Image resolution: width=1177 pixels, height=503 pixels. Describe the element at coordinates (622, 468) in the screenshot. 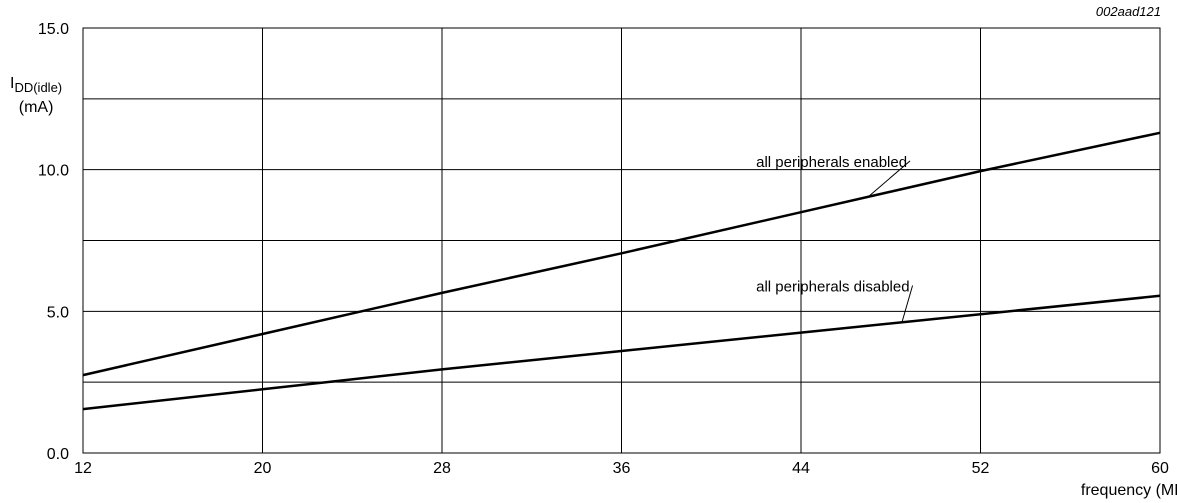

I see `x-tick-label: 36` at that location.